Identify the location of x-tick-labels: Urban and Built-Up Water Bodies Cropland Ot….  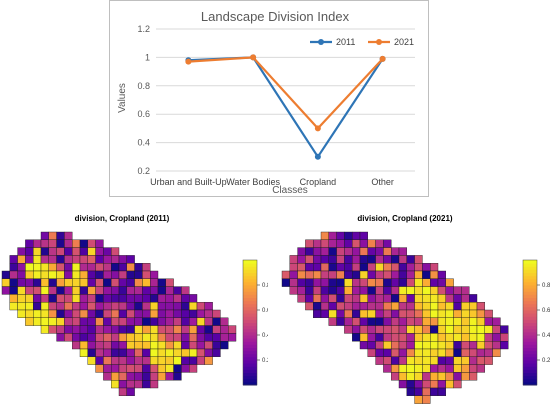
(272, 182).